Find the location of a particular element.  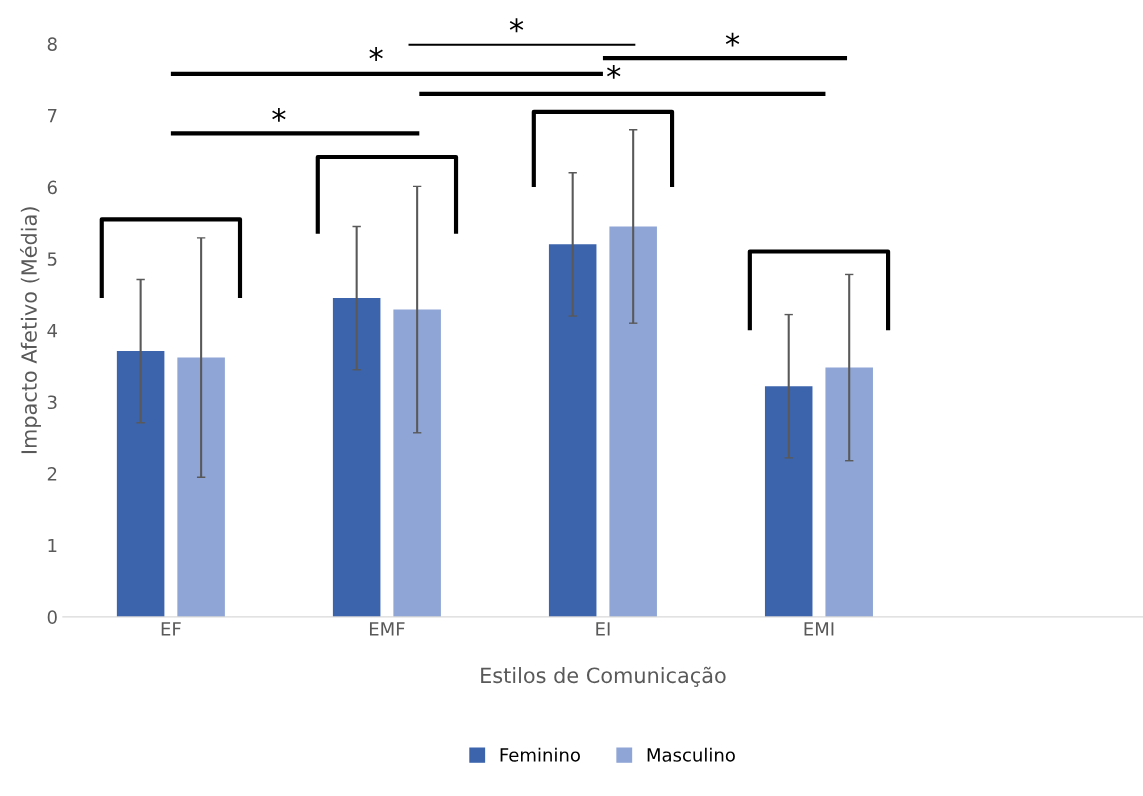

y-tick-label: 2 is located at coordinates (52, 474).